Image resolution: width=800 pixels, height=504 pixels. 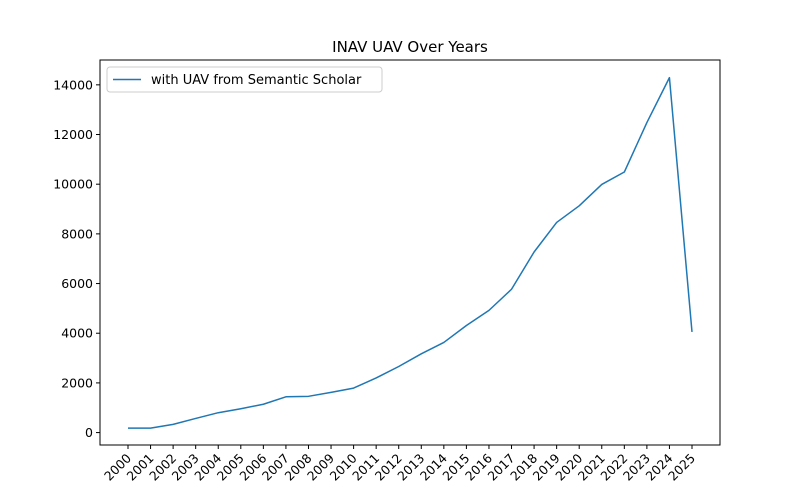 What do you see at coordinates (77, 382) in the screenshot?
I see `y-tick-label: 2000` at bounding box center [77, 382].